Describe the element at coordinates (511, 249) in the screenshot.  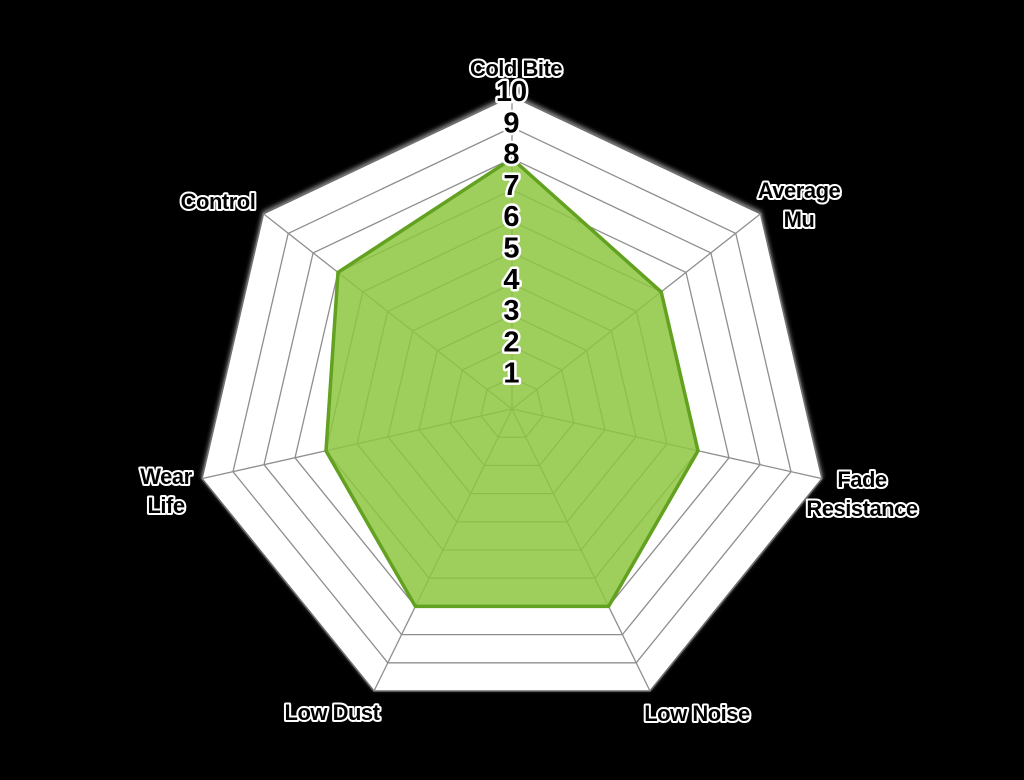
I see `tick-label-5: 5` at that location.